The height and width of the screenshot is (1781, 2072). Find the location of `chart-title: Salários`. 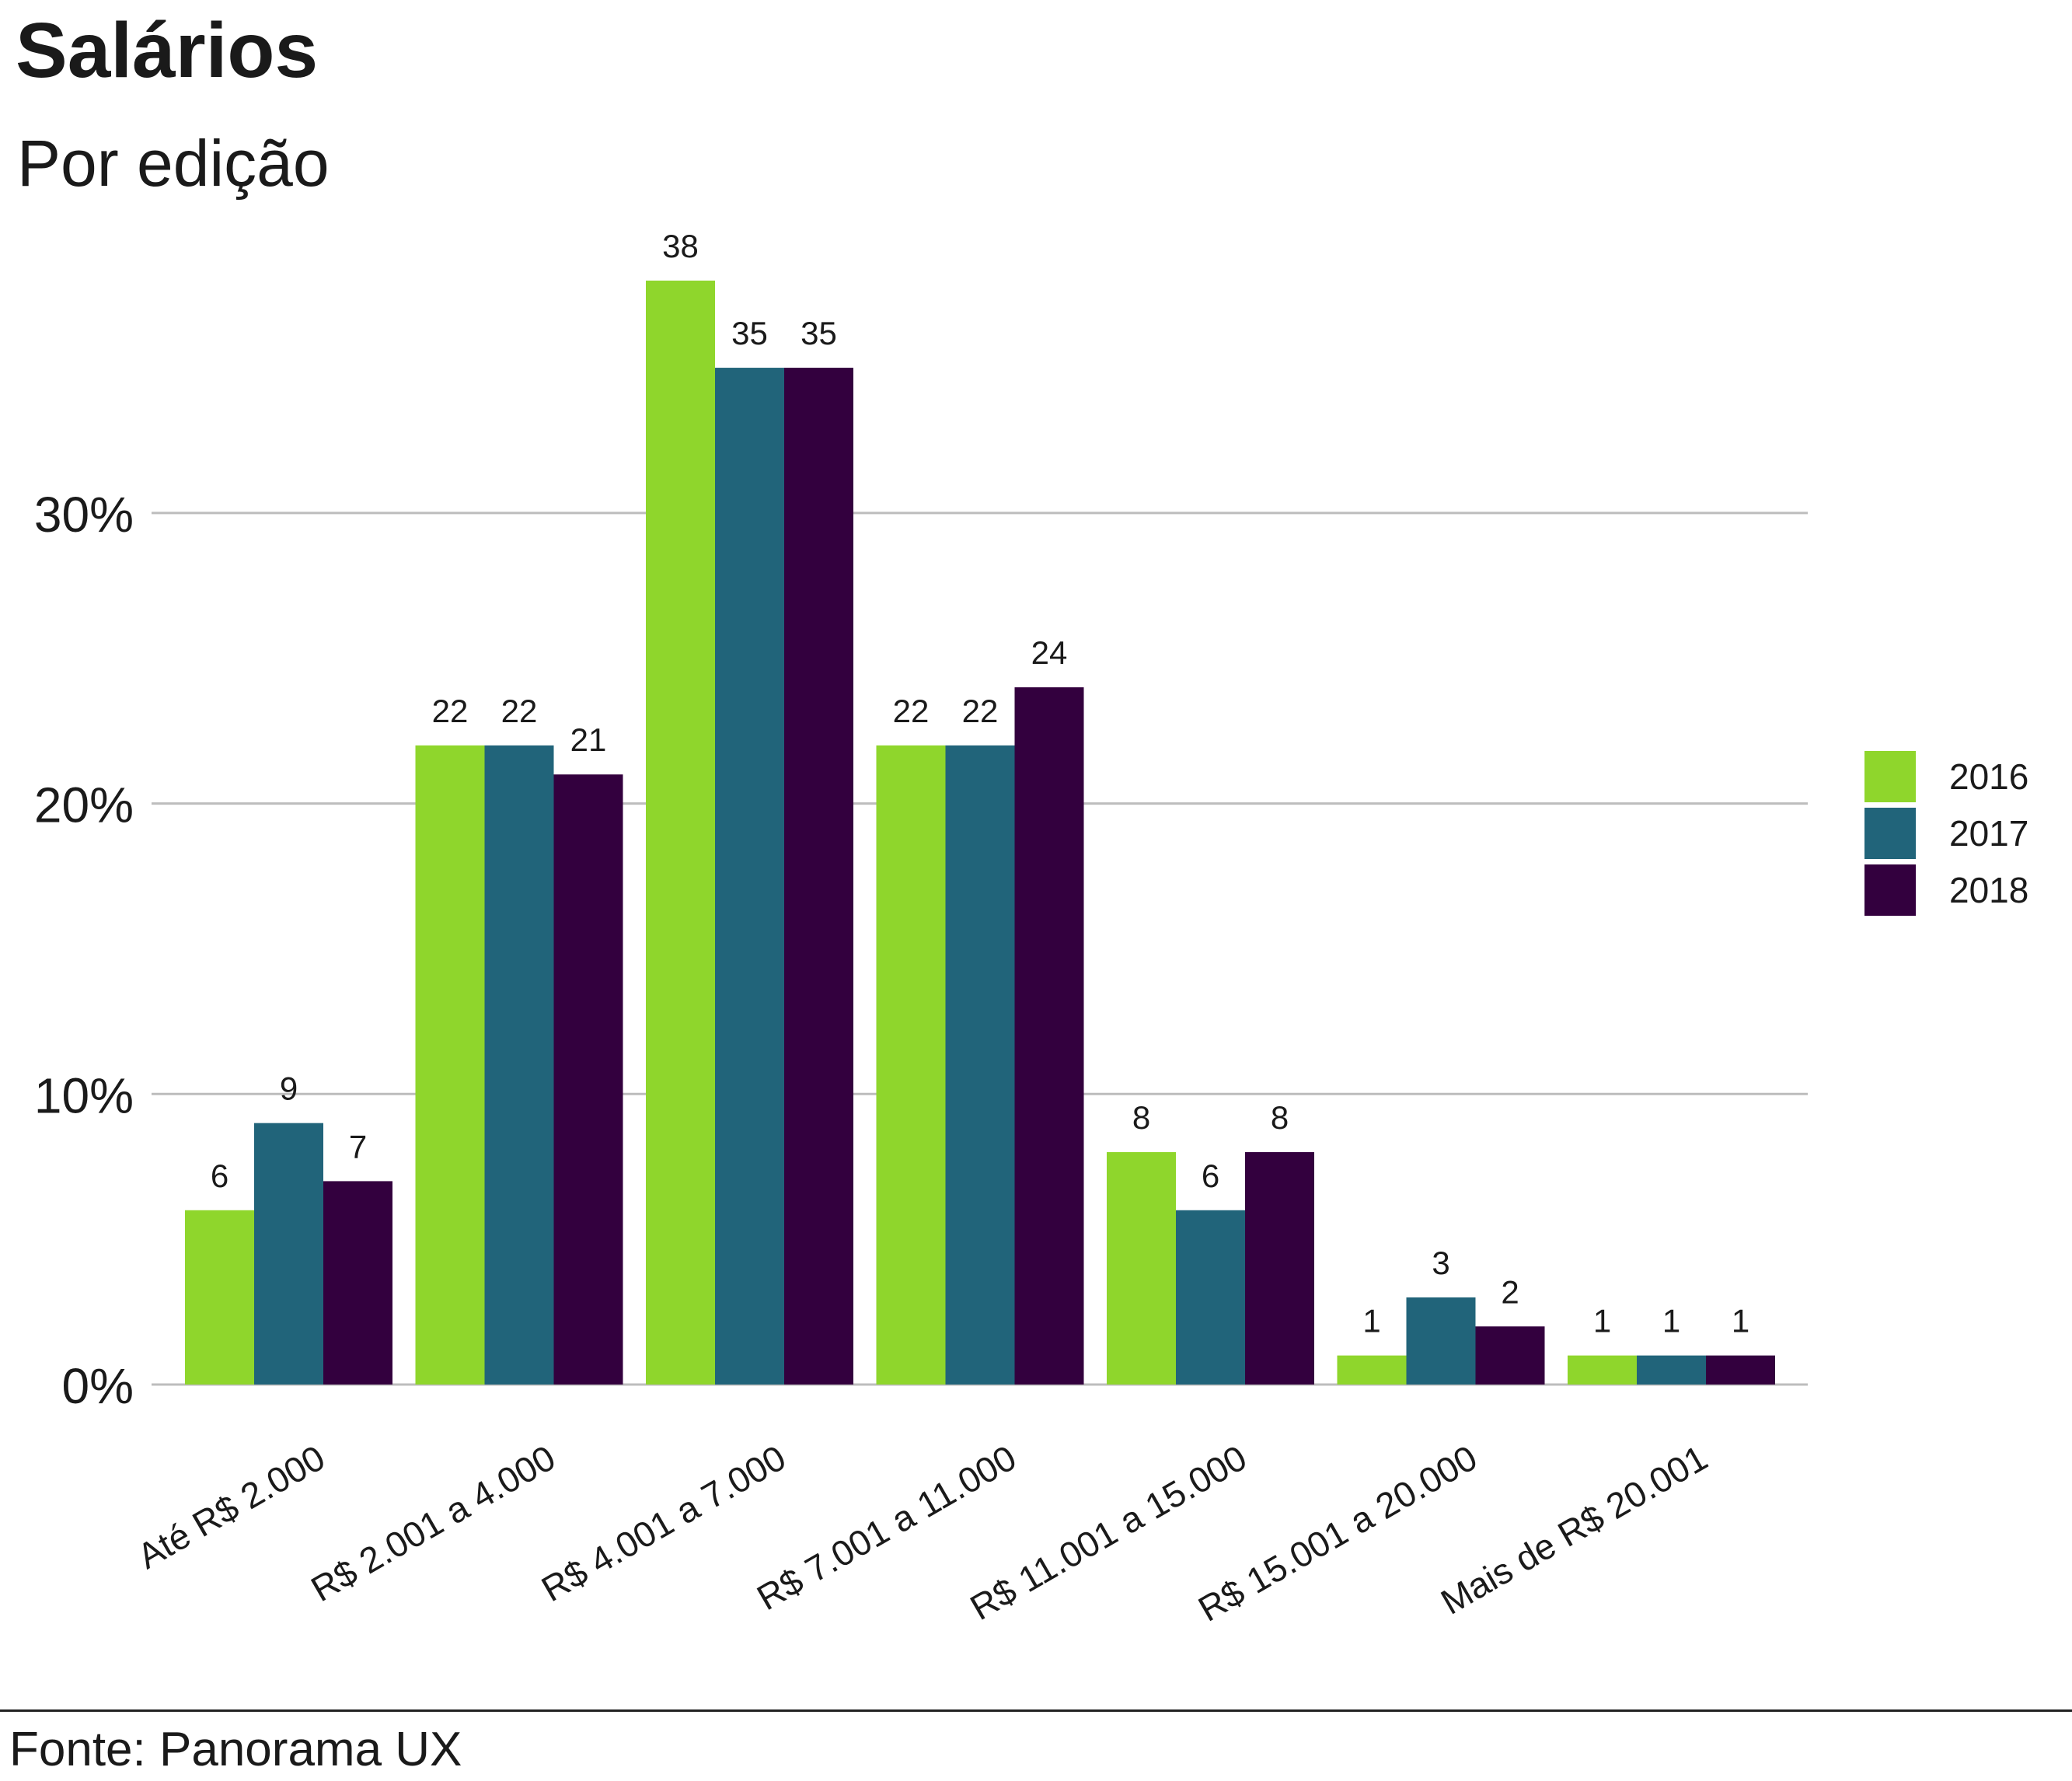

chart-title: Salários is located at coordinates (167, 50).